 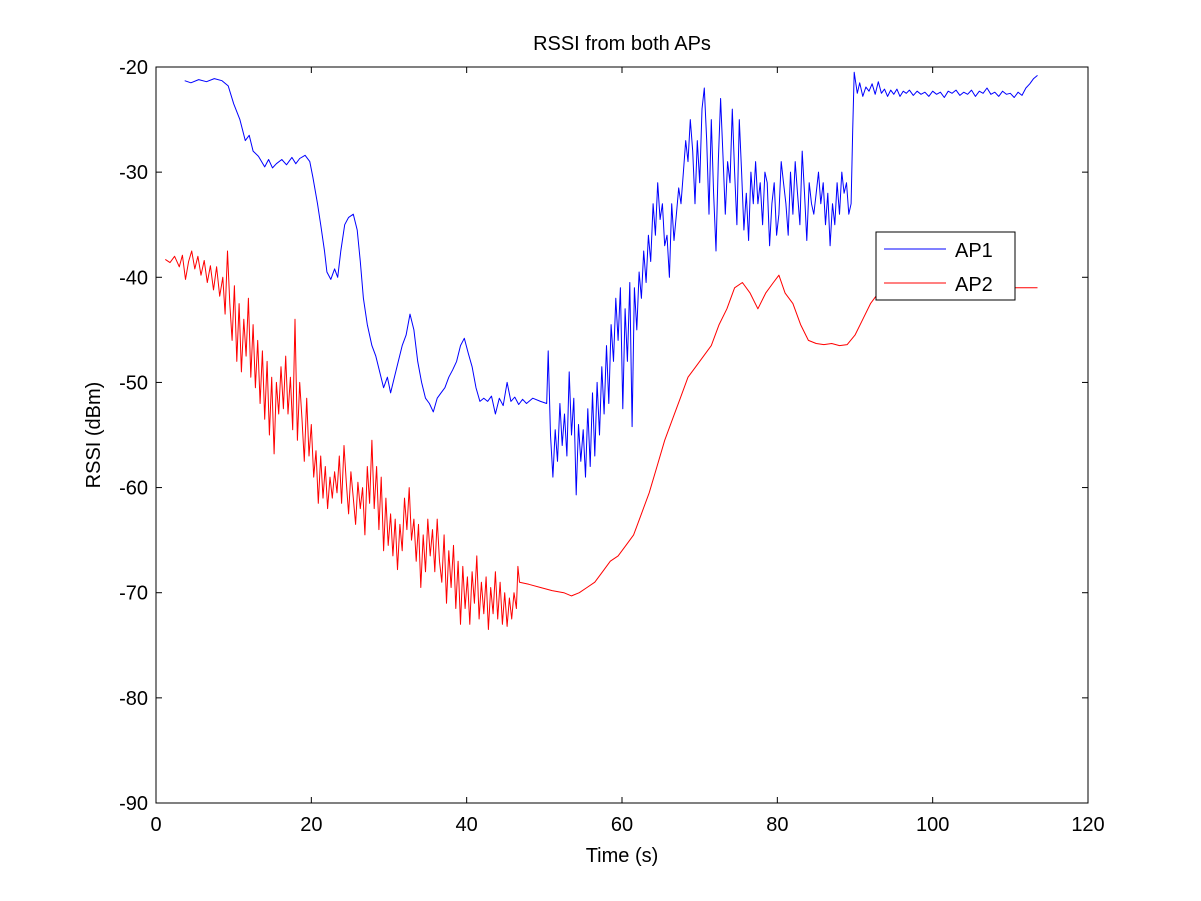 I want to click on x-tick-label: 20, so click(x=311, y=825).